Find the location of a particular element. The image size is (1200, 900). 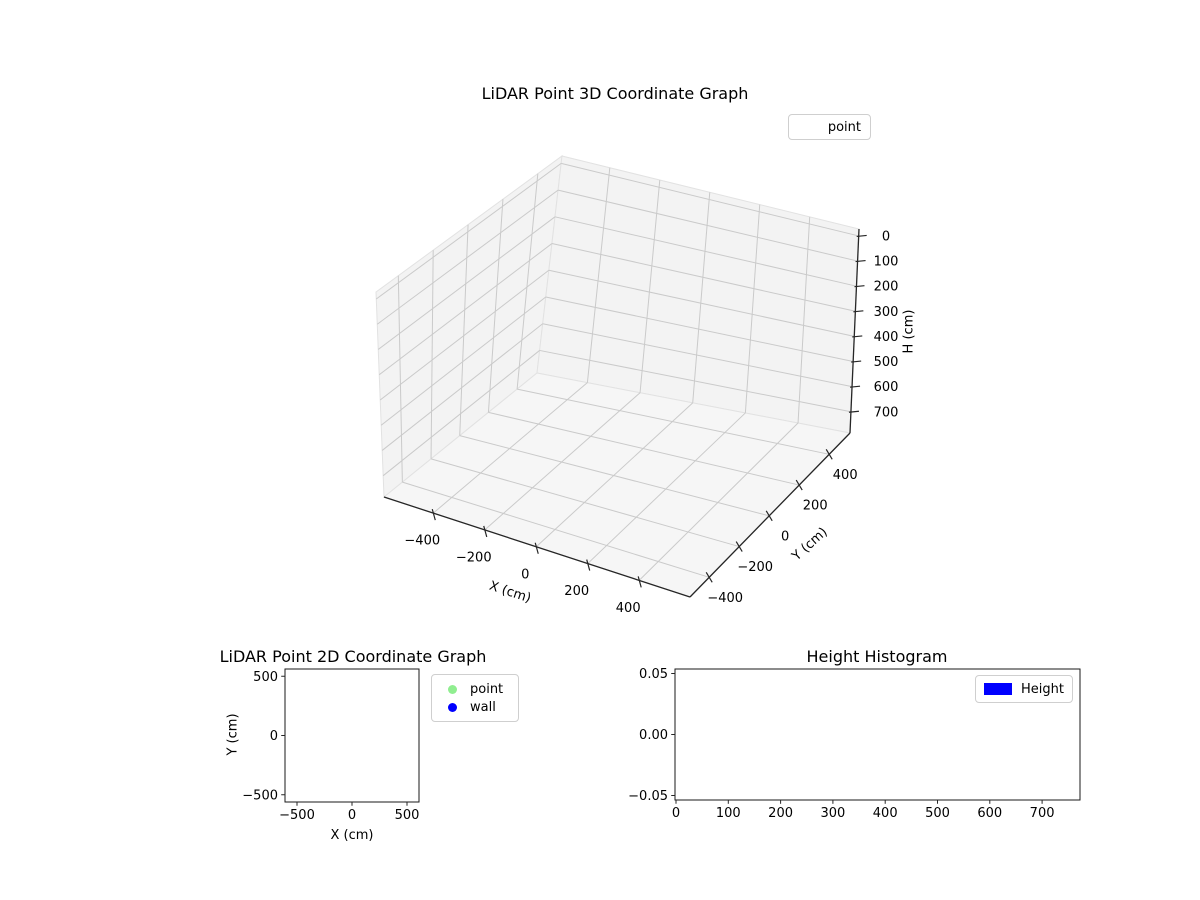

plot3d-zlabel: H (cm) is located at coordinates (909, 331).